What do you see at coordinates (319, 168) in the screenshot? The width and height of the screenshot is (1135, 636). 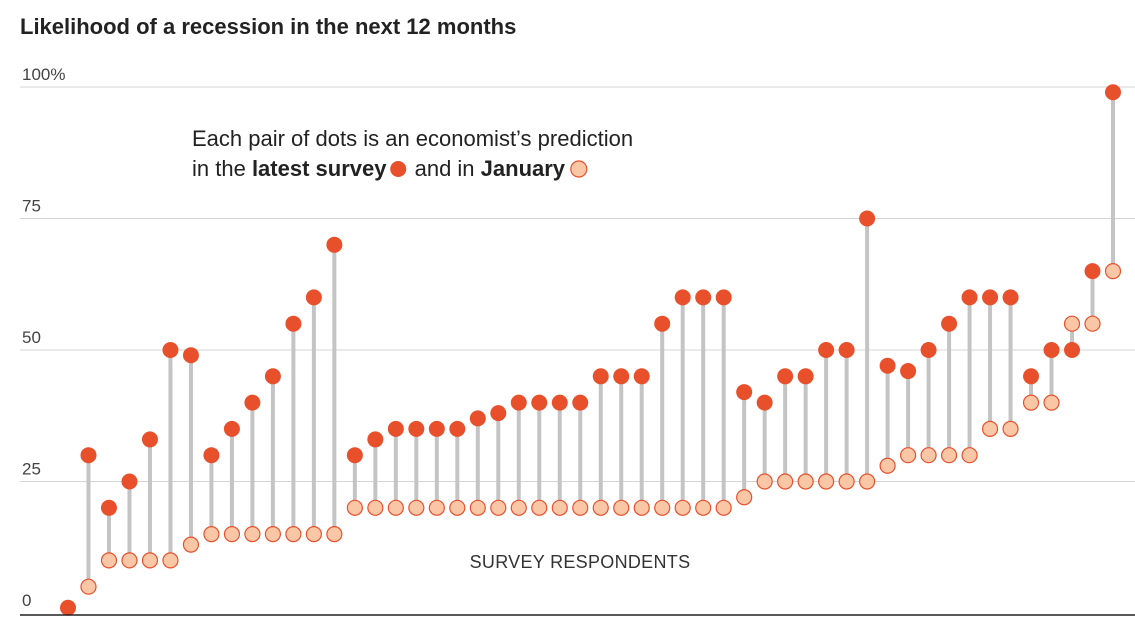 I see `legend-latest-label: latest survey` at bounding box center [319, 168].